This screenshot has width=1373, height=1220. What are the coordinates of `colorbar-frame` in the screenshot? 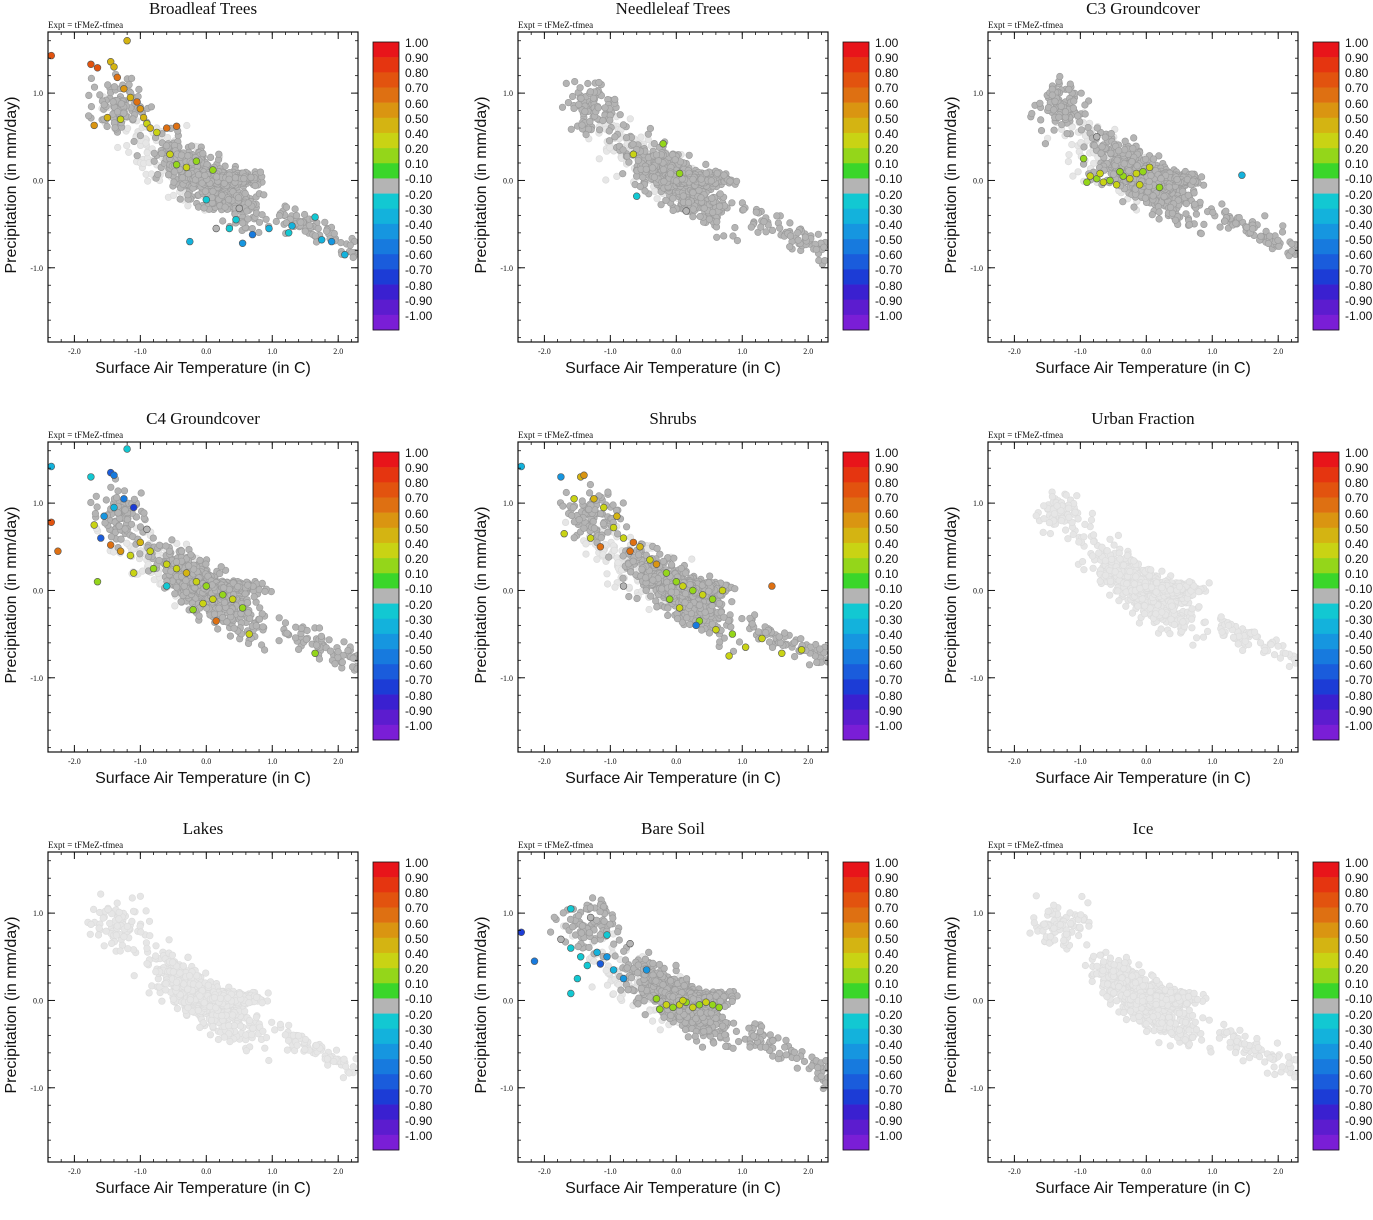 It's located at (386, 186).